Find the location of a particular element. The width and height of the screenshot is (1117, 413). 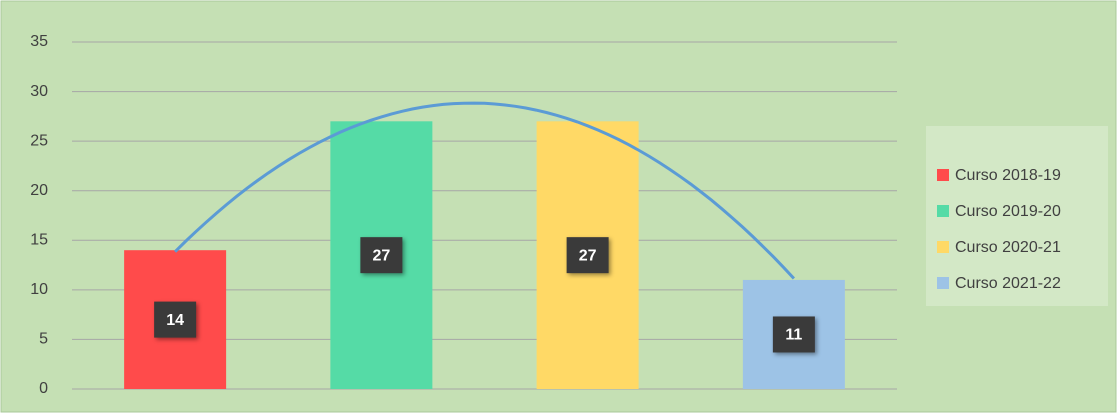

legend-box is located at coordinates (1017, 216).